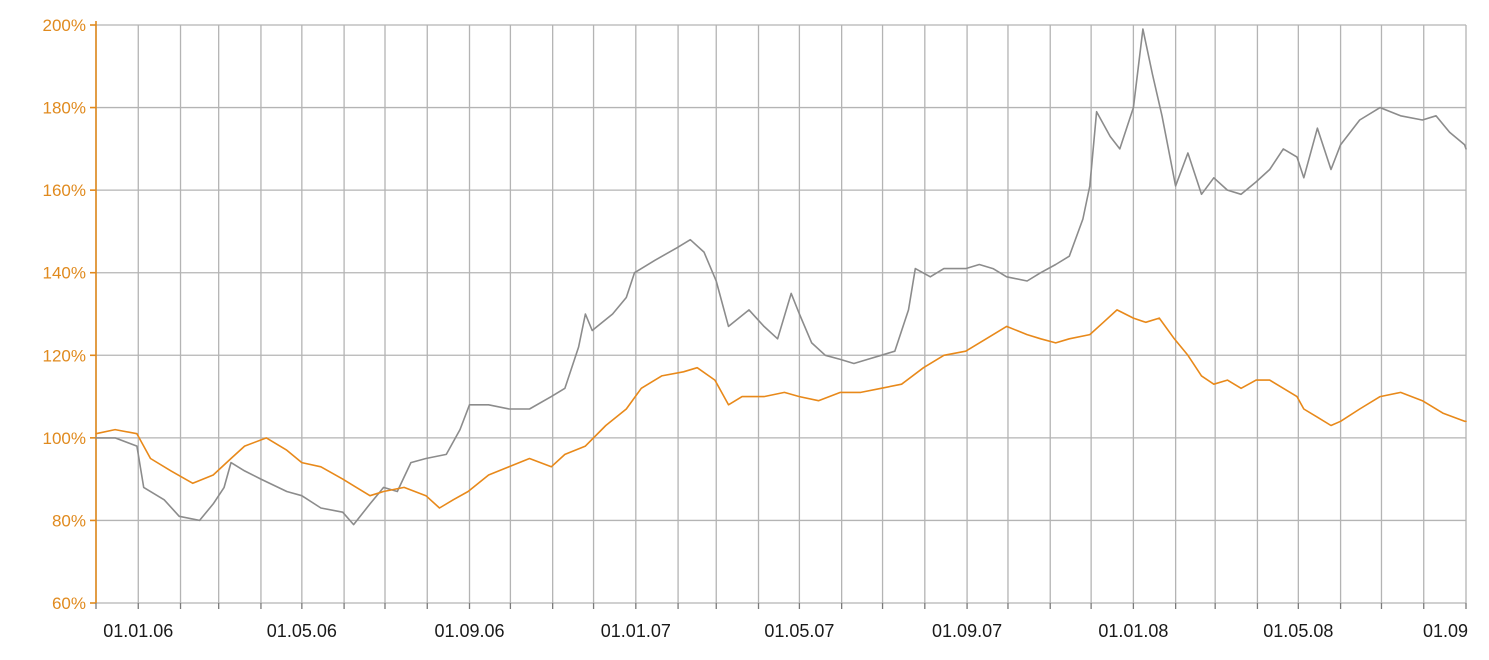  What do you see at coordinates (1133, 631) in the screenshot?
I see `x-tick-label: 01.01.08` at bounding box center [1133, 631].